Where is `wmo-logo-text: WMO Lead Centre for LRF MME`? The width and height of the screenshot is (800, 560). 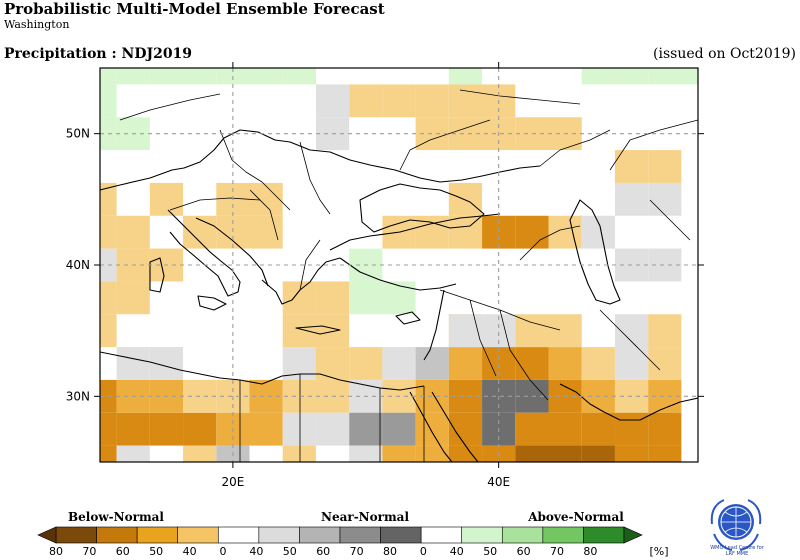
wmo-logo-text: WMO Lead Centre for LRF MME is located at coordinates (737, 551).